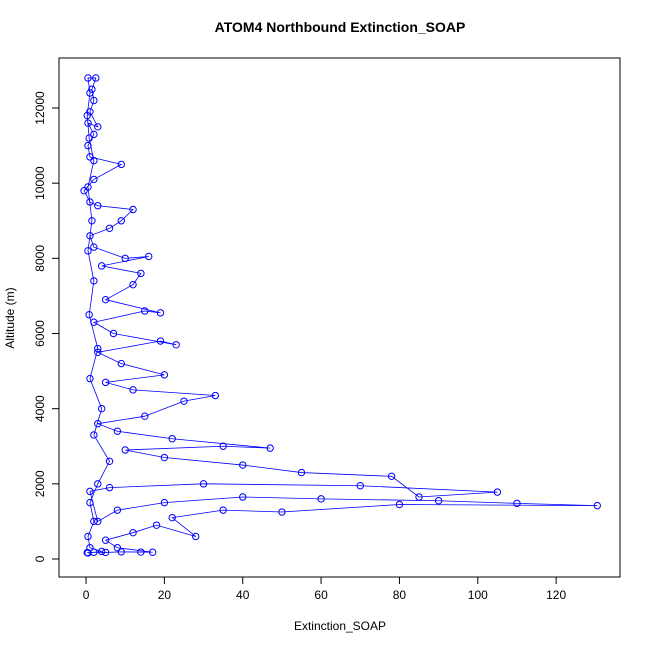 This screenshot has width=650, height=655. I want to click on x-tick-label: 80, so click(400, 595).